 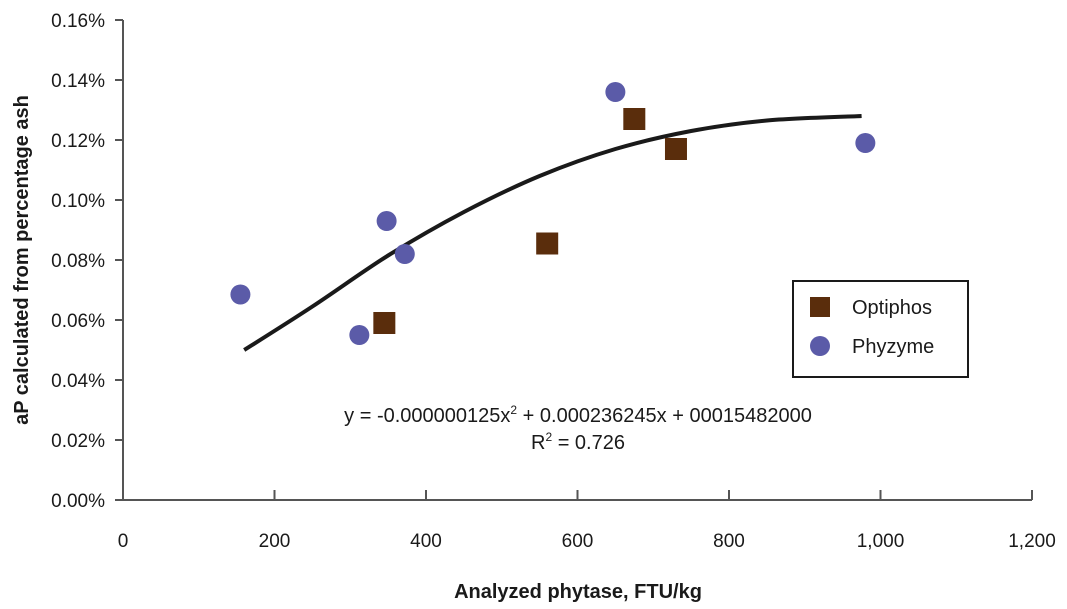 I want to click on equation-prefix: y = -0.000000125x, so click(x=427, y=416).